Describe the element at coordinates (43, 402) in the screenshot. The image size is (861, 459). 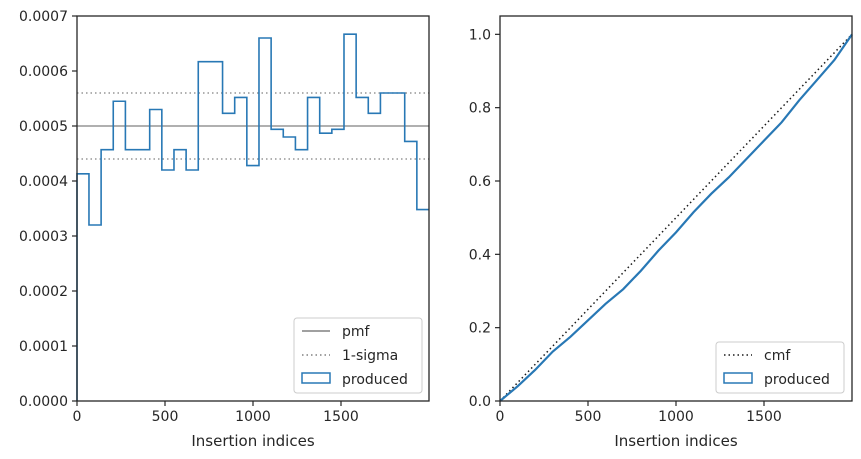
I see `y-tick-label: 0.0000` at that location.